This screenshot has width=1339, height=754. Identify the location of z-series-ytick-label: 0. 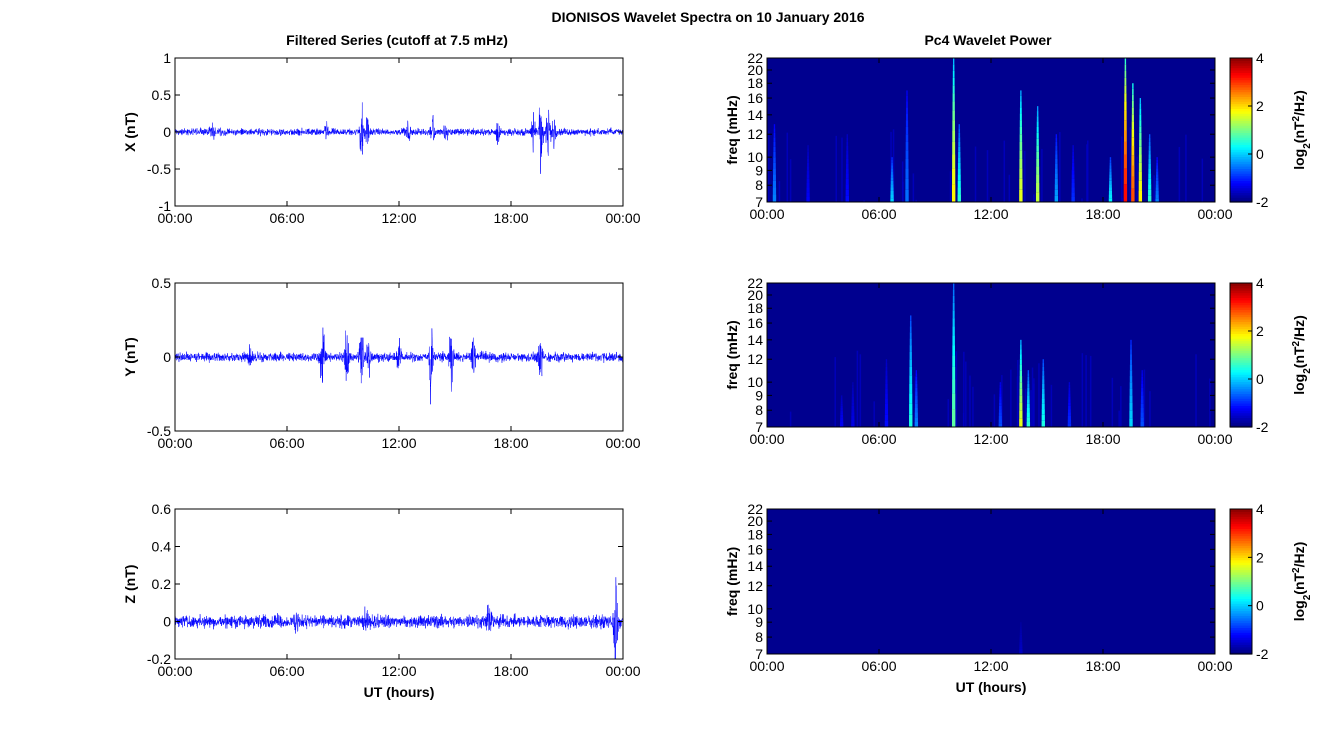
(167, 622).